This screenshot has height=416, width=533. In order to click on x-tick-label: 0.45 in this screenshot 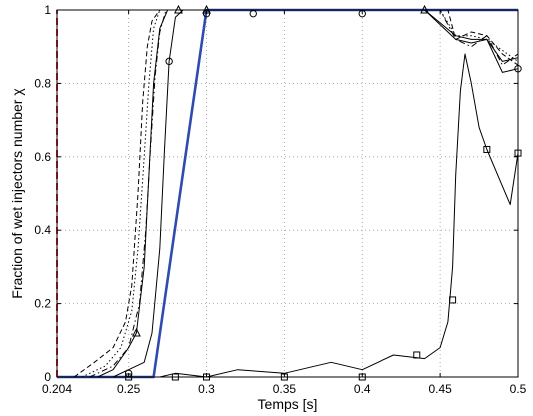, I will do `click(440, 389)`.